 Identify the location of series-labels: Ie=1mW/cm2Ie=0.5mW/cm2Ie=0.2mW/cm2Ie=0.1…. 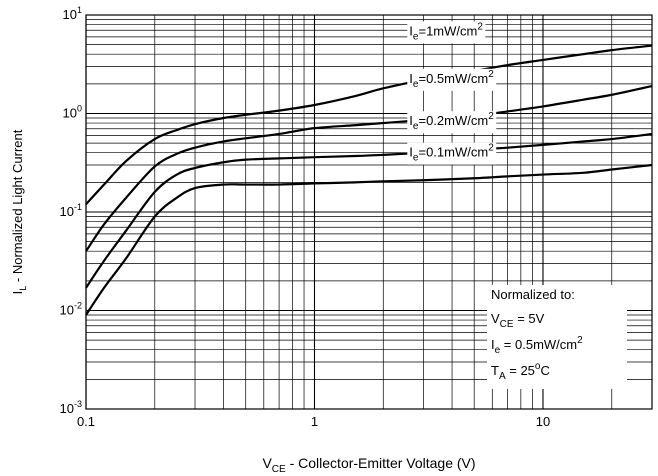
(452, 93).